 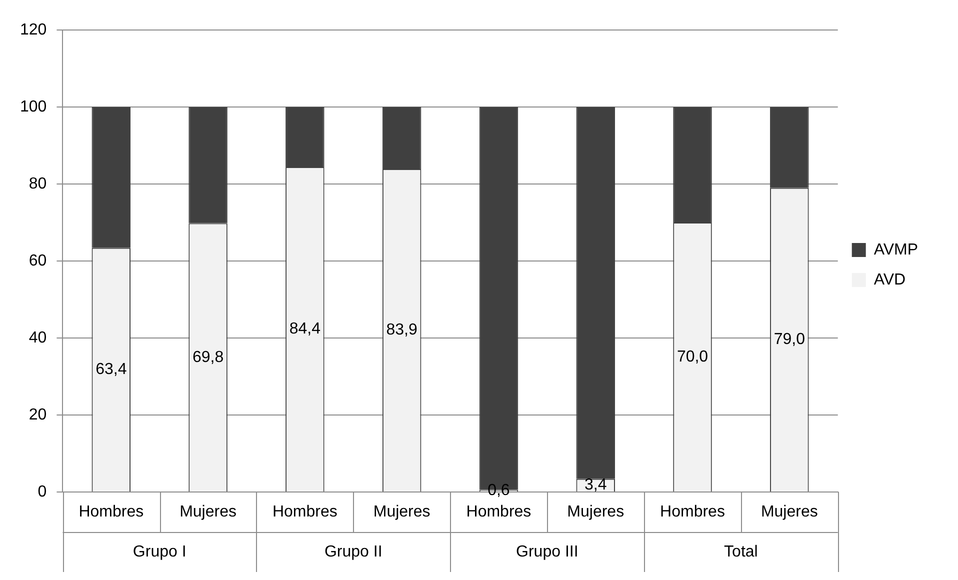 I want to click on y-tick-label: 120, so click(x=33, y=29).